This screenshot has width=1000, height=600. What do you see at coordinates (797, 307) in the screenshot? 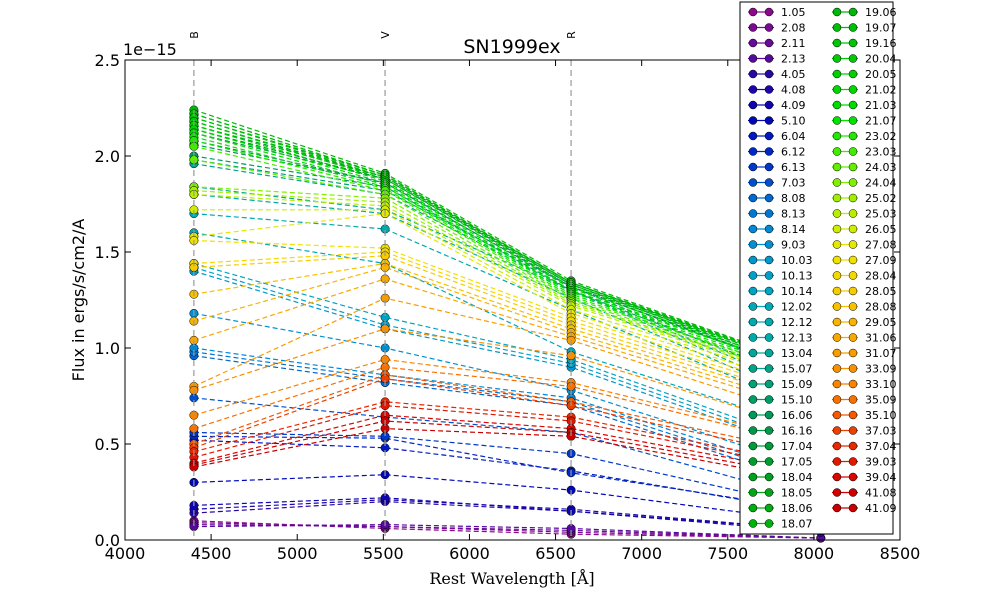
I see `legend-label: 12.02` at bounding box center [797, 307].